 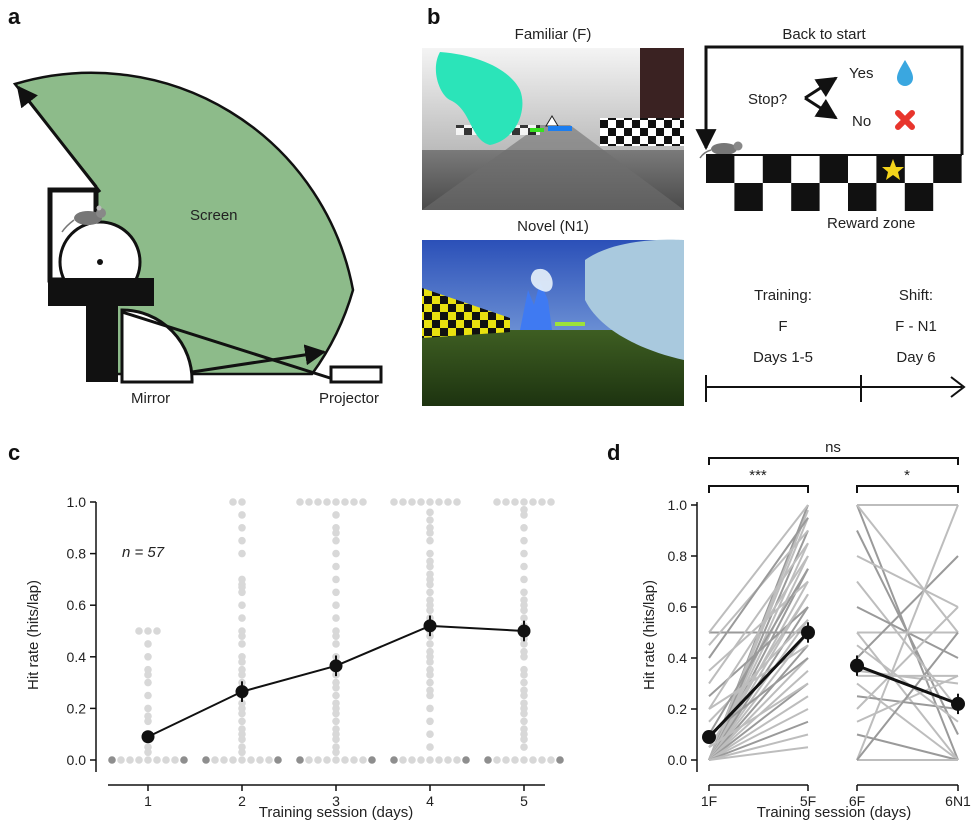 I want to click on timeline-arrowhead, so click(x=958, y=387).